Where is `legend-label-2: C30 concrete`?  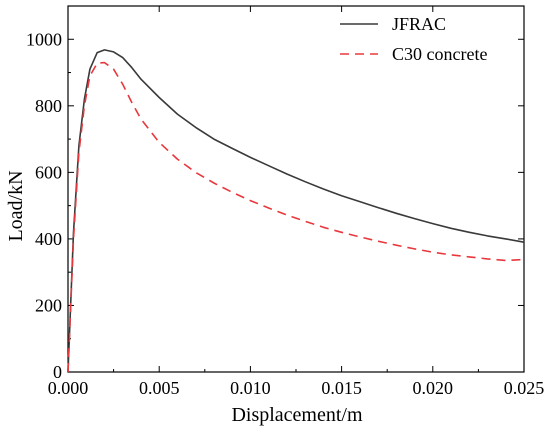
legend-label-2: C30 concrete is located at coordinates (439, 54).